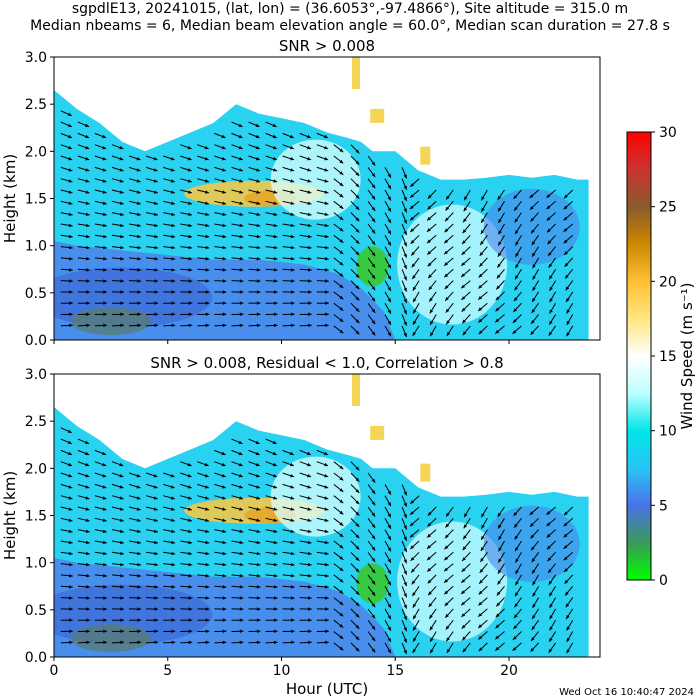 This screenshot has height=700, width=700. Describe the element at coordinates (668, 208) in the screenshot. I see `colorbar-tick-label: 25` at that location.